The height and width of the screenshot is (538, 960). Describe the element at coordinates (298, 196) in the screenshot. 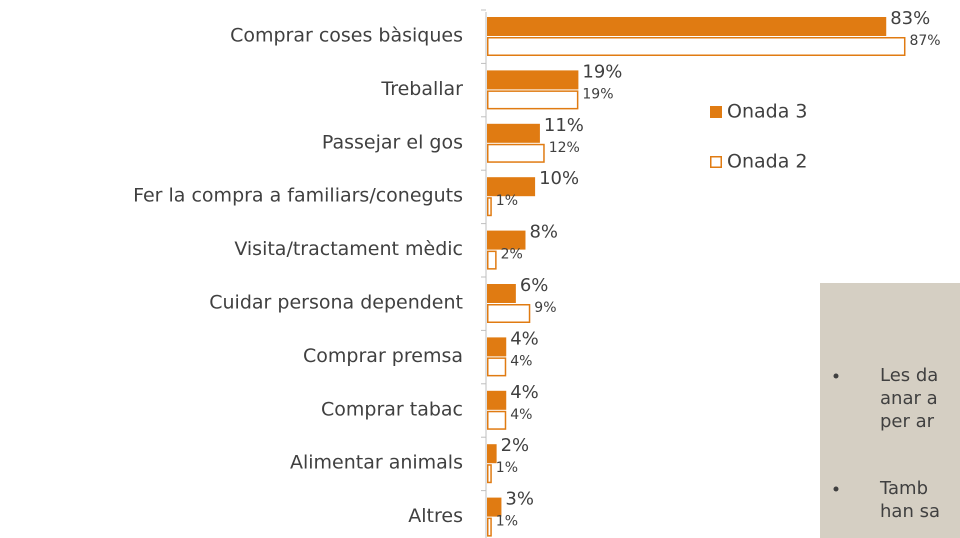

I see `category-label: Fer la compra a familiars/coneguts` at that location.